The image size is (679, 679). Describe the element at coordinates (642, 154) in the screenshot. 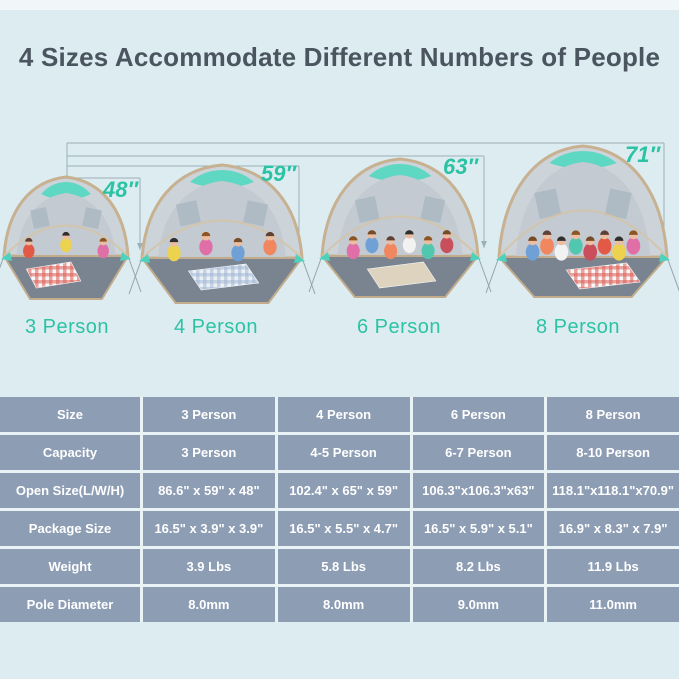

I see `tent-height-label-4: 71″` at that location.